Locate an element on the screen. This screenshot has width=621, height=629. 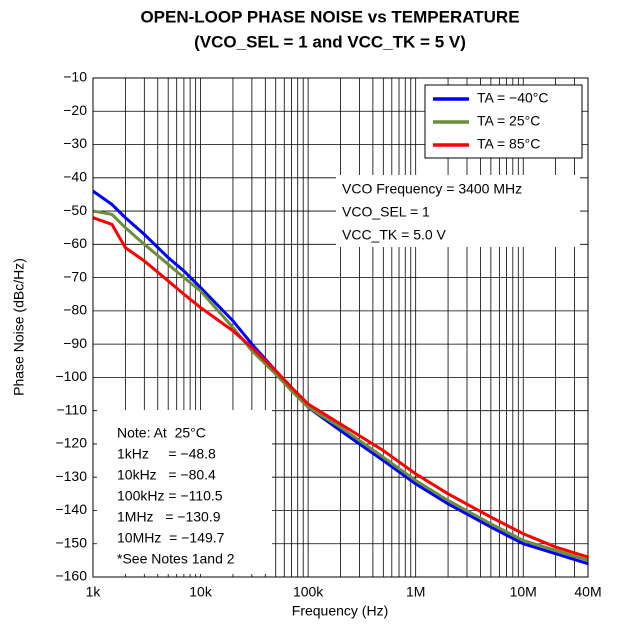
x-tick-label: 10k is located at coordinates (201, 592).